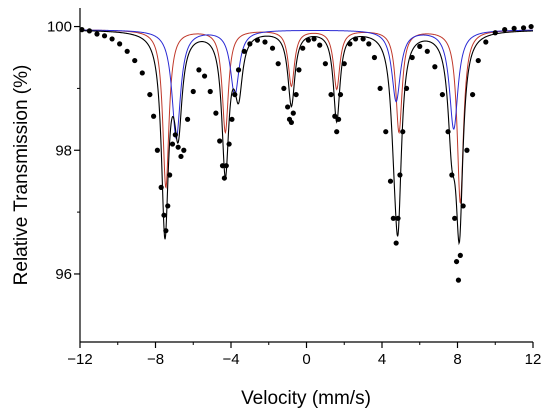 This screenshot has width=550, height=418. I want to click on x-tick-label: −12, so click(79, 359).